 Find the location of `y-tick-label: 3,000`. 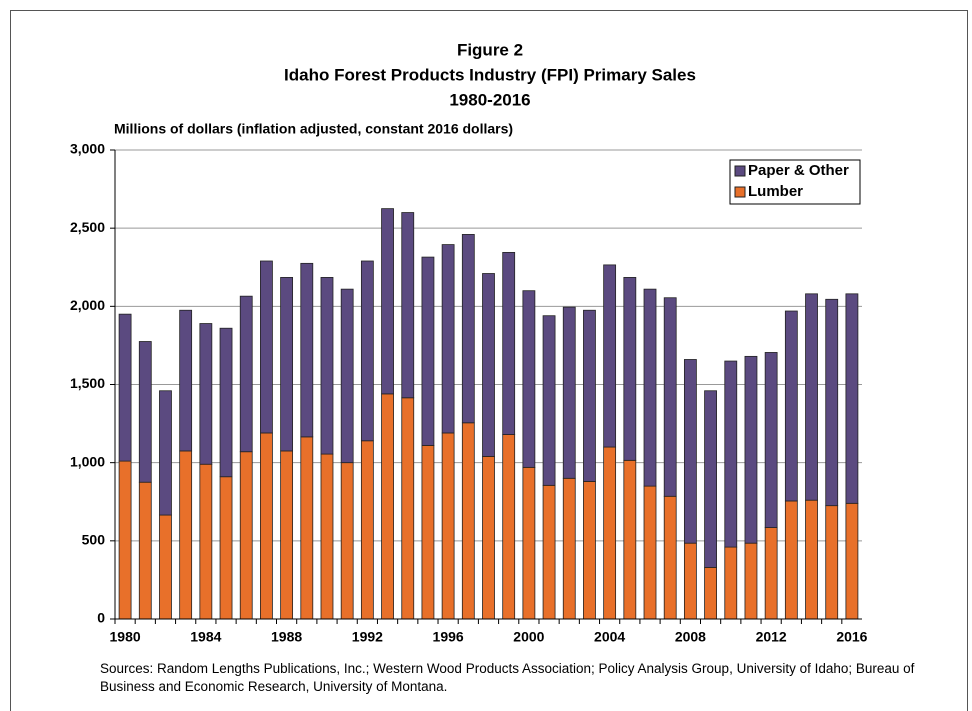

y-tick-label: 3,000 is located at coordinates (87, 149).